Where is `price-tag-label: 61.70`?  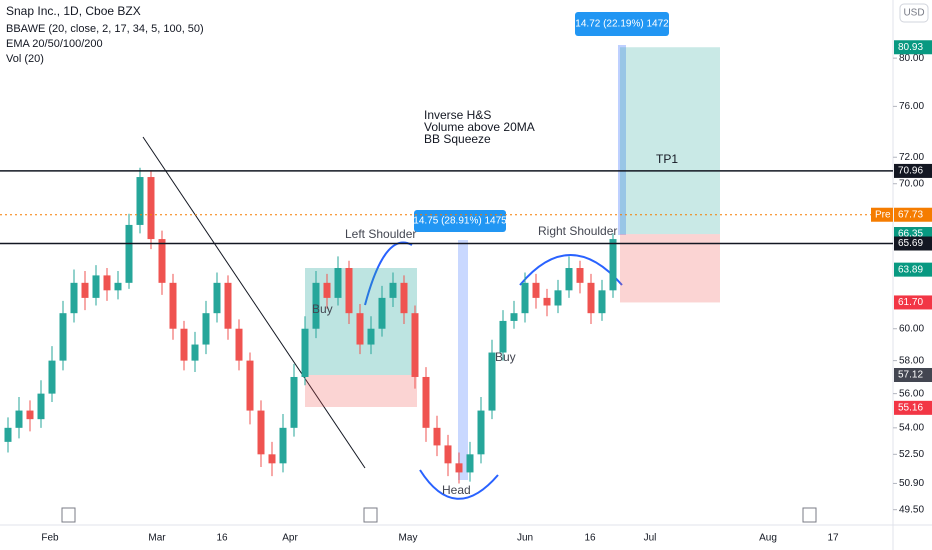 price-tag-label: 61.70 is located at coordinates (910, 302).